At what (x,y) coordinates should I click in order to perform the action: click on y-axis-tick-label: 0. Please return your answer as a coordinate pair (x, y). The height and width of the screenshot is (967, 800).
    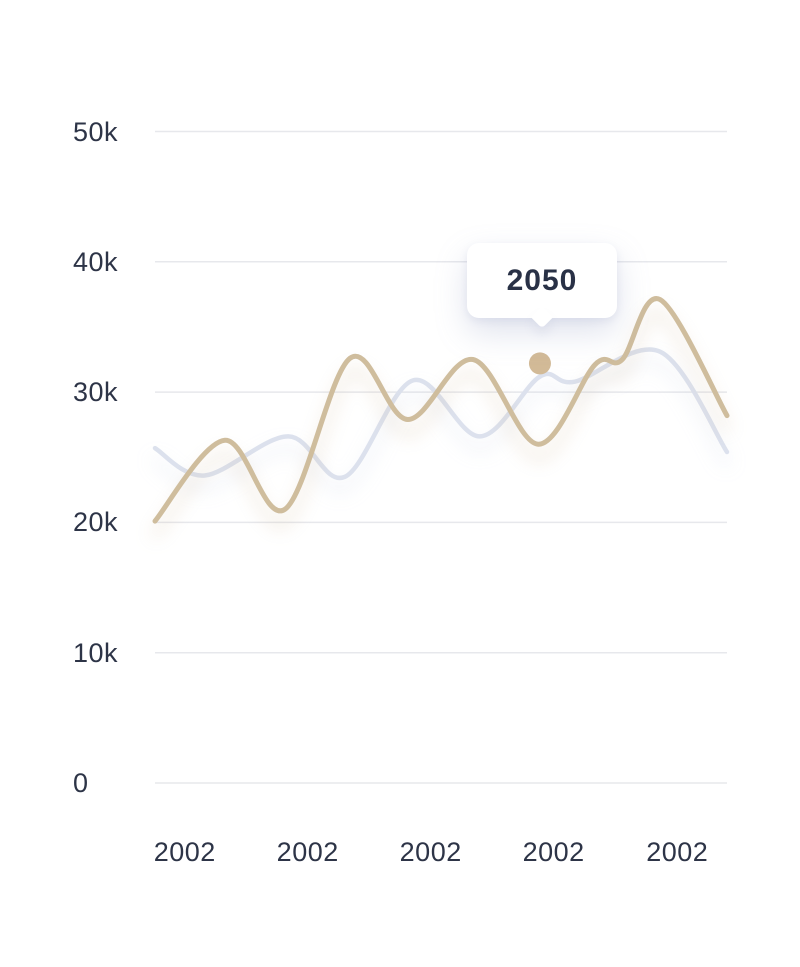
    Looking at the image, I should click on (81, 783).